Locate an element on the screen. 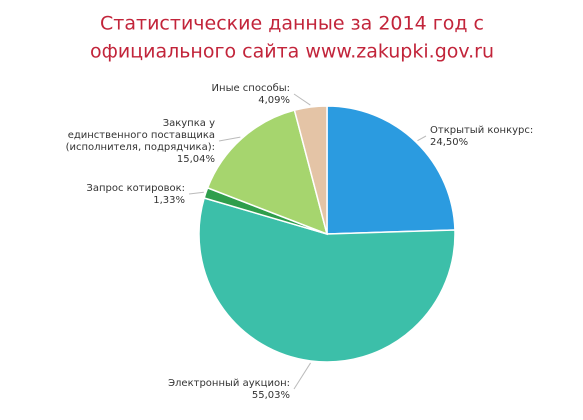  chart-title: Статистические данные за 2014 год с is located at coordinates (292, 24).